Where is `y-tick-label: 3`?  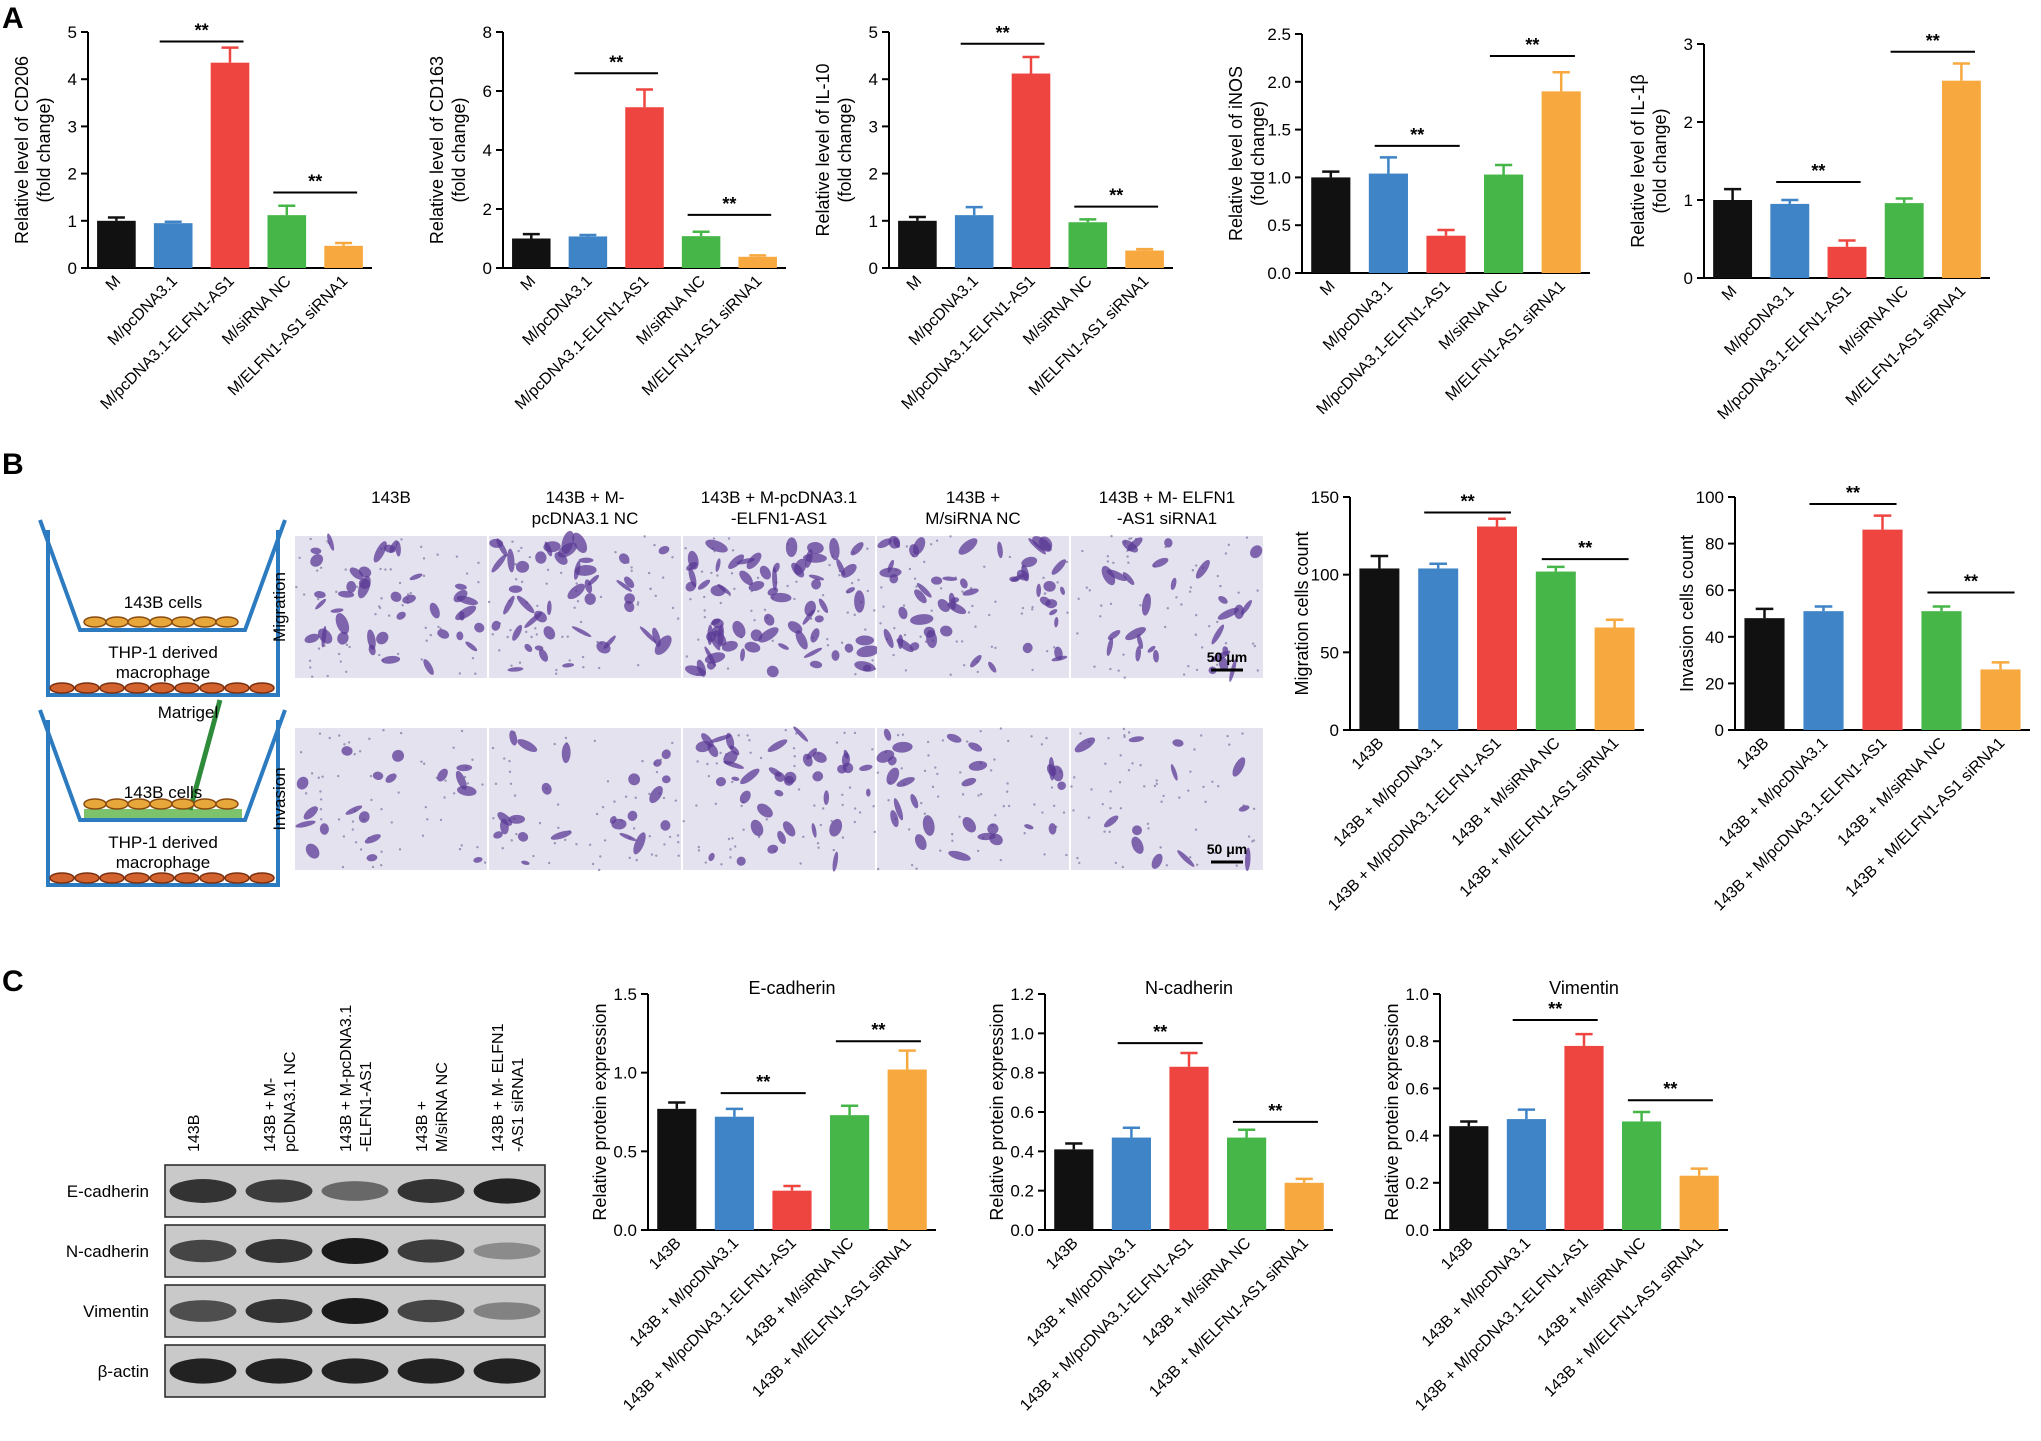 y-tick-label: 3 is located at coordinates (873, 126).